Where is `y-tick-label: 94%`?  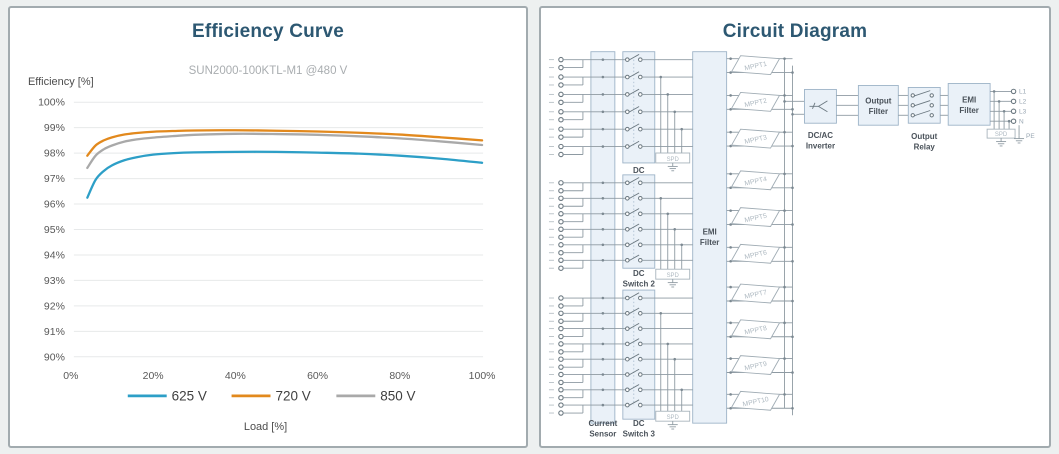
y-tick-label: 94% is located at coordinates (54, 255).